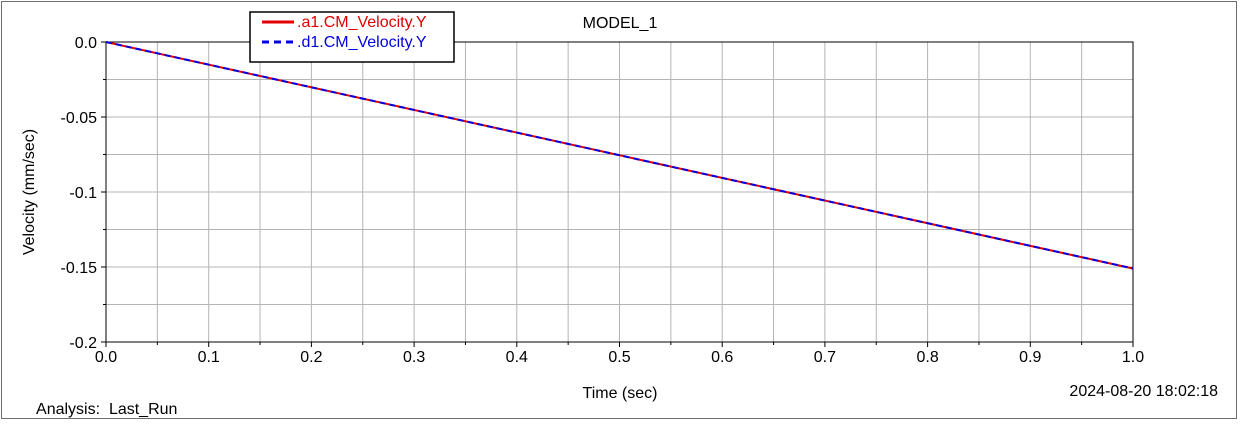 This screenshot has width=1244, height=424. I want to click on y-tick-label: 0.0, so click(86, 43).